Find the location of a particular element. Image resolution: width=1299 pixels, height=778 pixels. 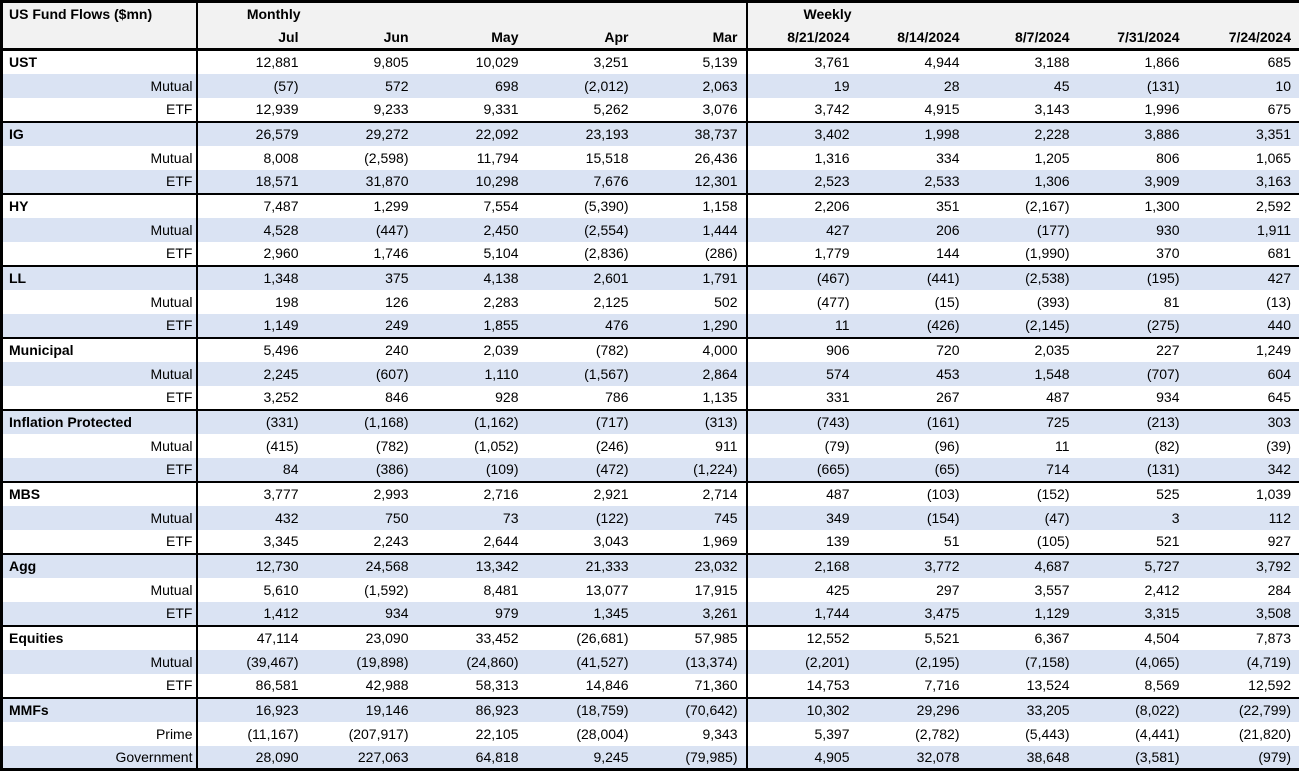

month-column-header: May is located at coordinates (471, 37).